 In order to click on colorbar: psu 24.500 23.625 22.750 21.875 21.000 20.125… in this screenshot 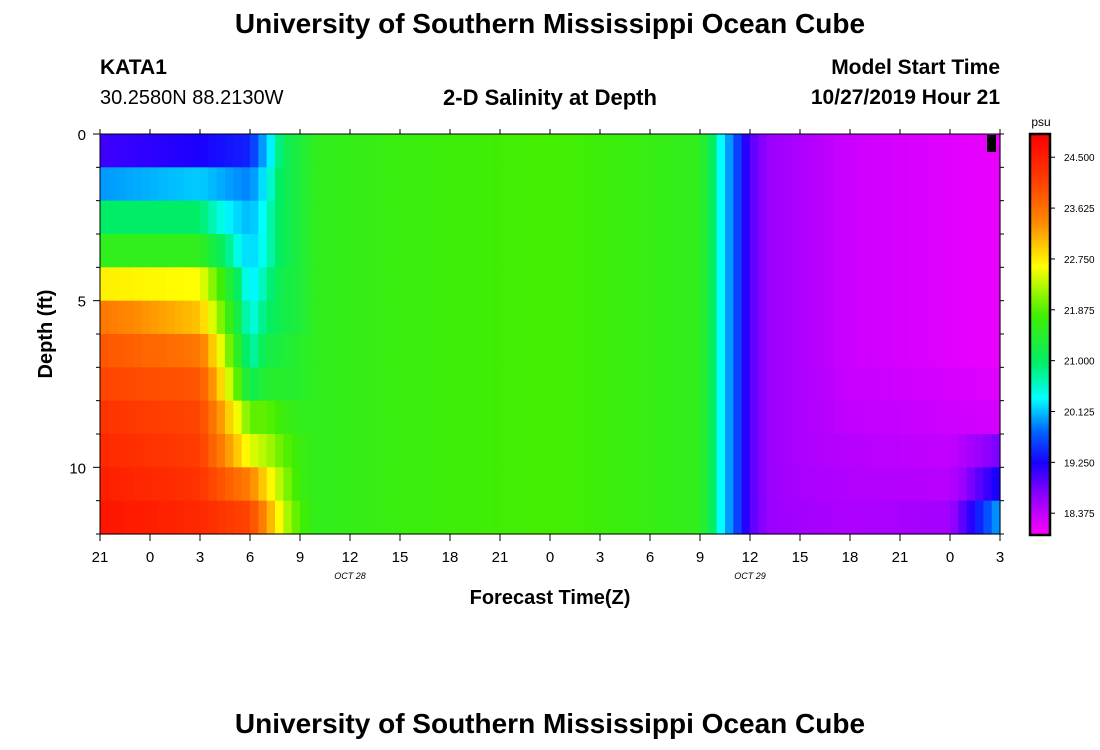, I will do `click(1061, 326)`.